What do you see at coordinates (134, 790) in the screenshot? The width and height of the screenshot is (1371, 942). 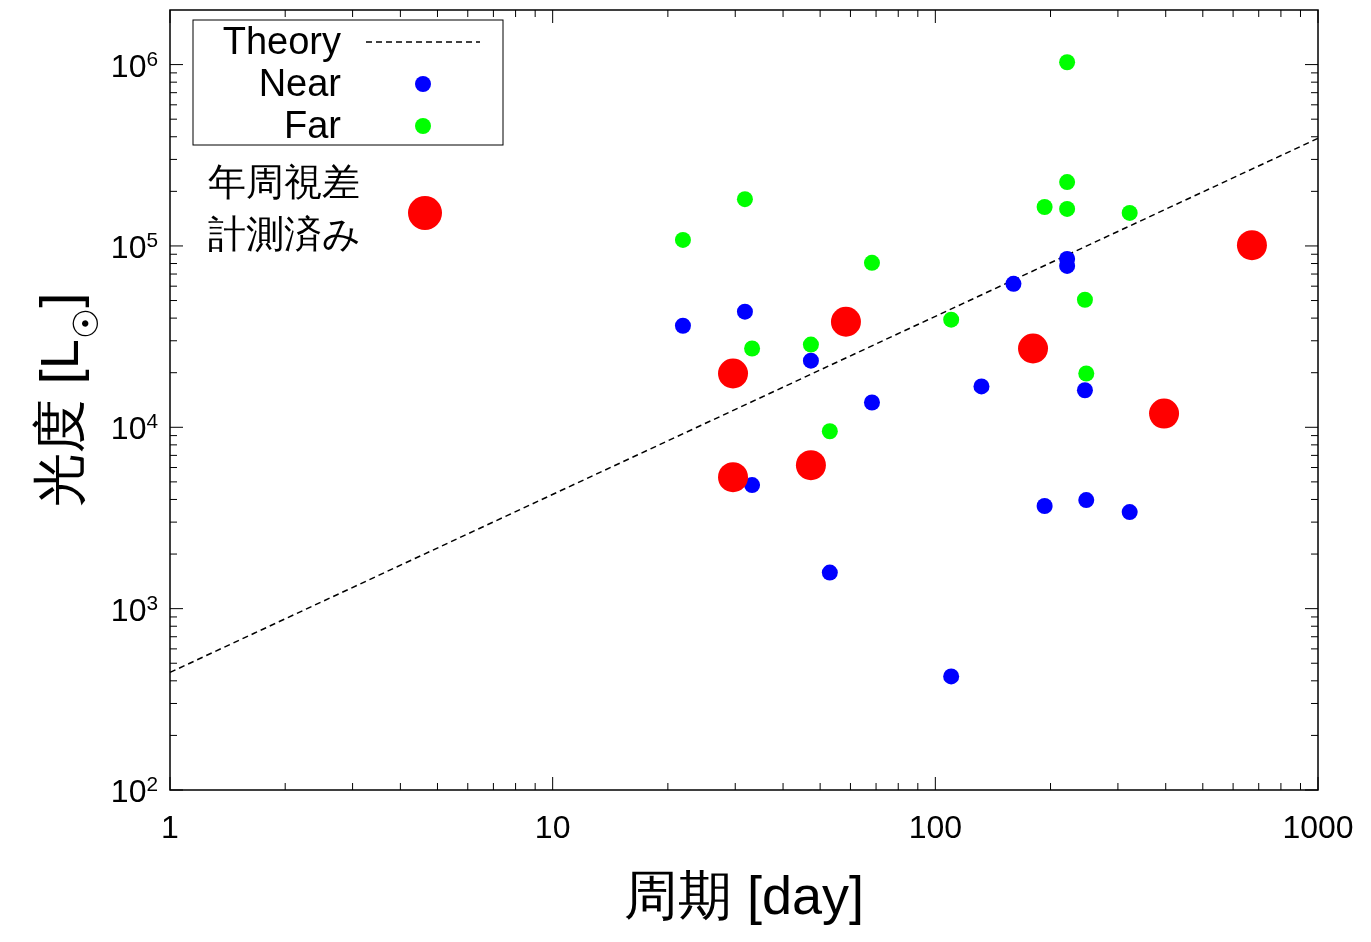 I see `y-tick-label: 10$^{2}$` at bounding box center [134, 790].